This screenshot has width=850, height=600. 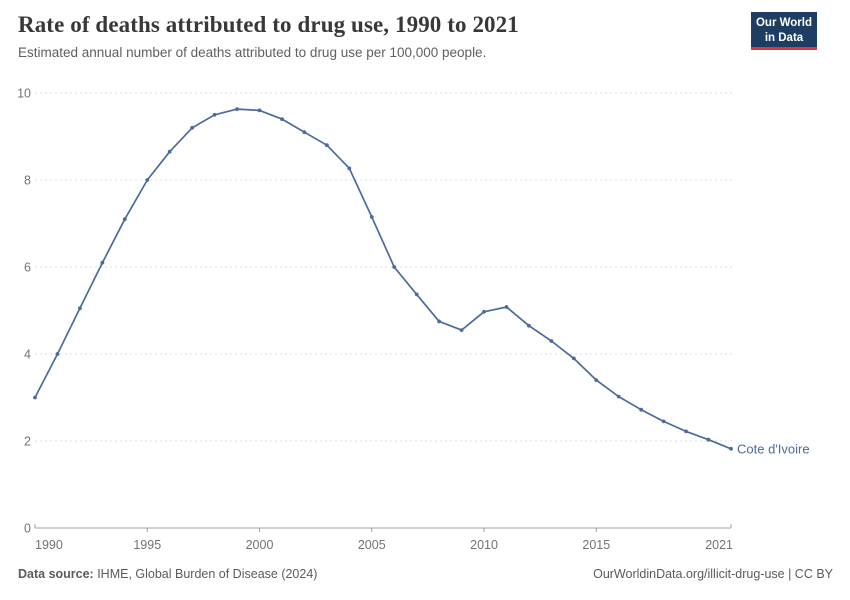 I want to click on data-point-2008, so click(x=439, y=321).